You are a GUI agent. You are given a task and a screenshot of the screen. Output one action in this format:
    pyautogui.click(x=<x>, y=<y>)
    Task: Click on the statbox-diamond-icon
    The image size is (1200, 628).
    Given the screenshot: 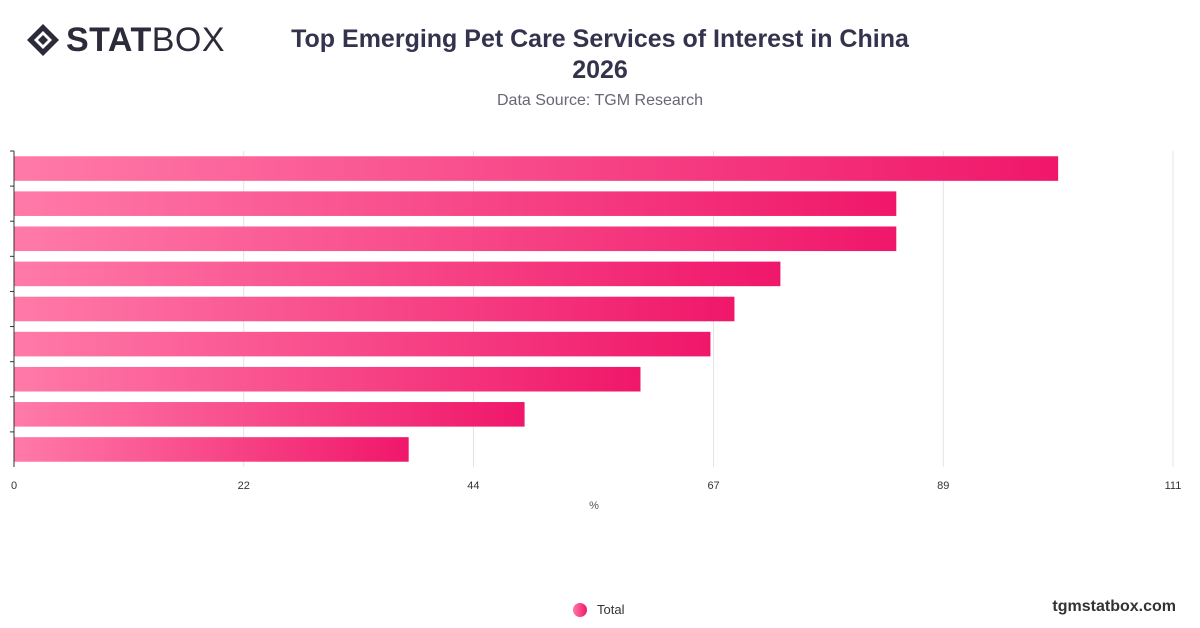 What is the action you would take?
    pyautogui.click(x=43, y=40)
    